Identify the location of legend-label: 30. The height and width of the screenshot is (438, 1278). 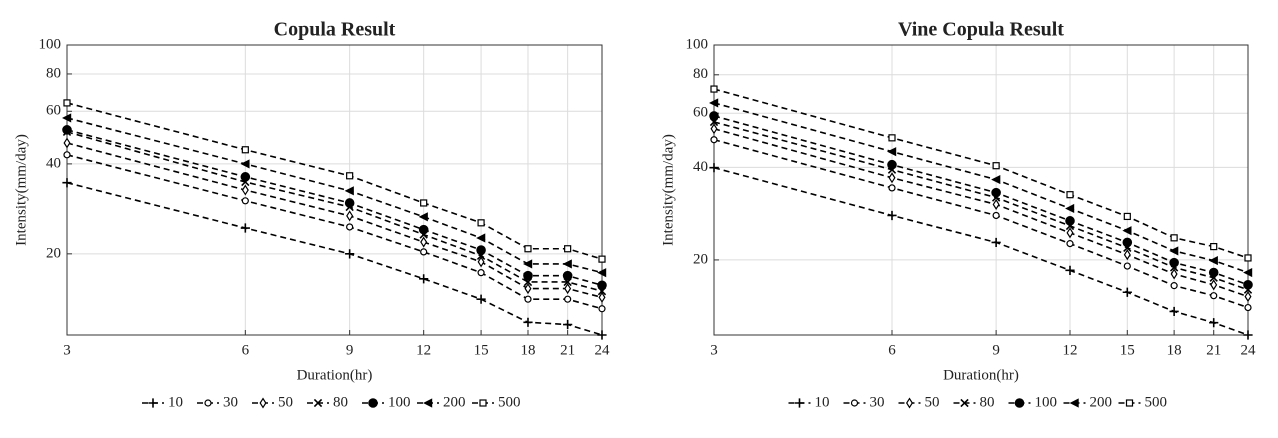
(230, 402).